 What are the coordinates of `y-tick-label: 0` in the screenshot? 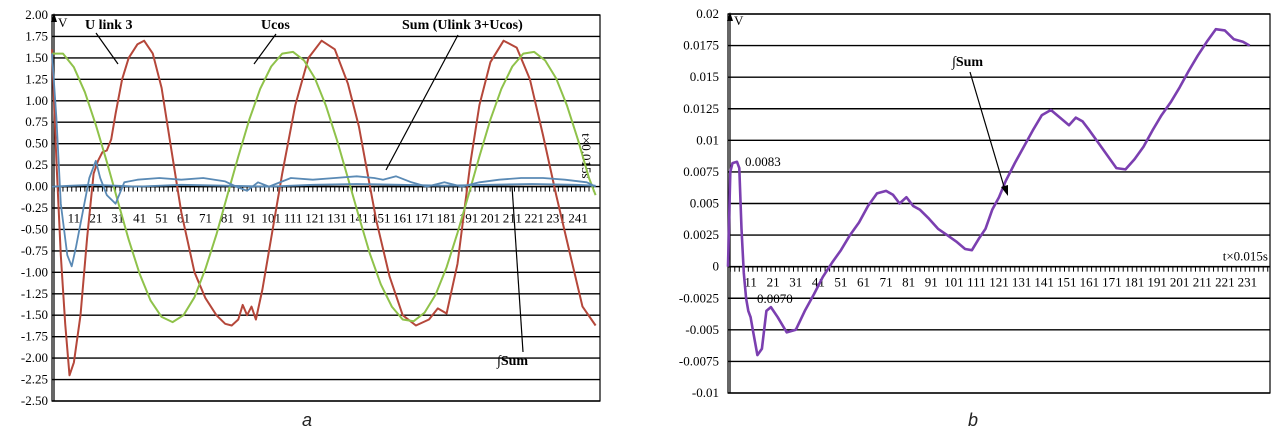 It's located at (716, 266).